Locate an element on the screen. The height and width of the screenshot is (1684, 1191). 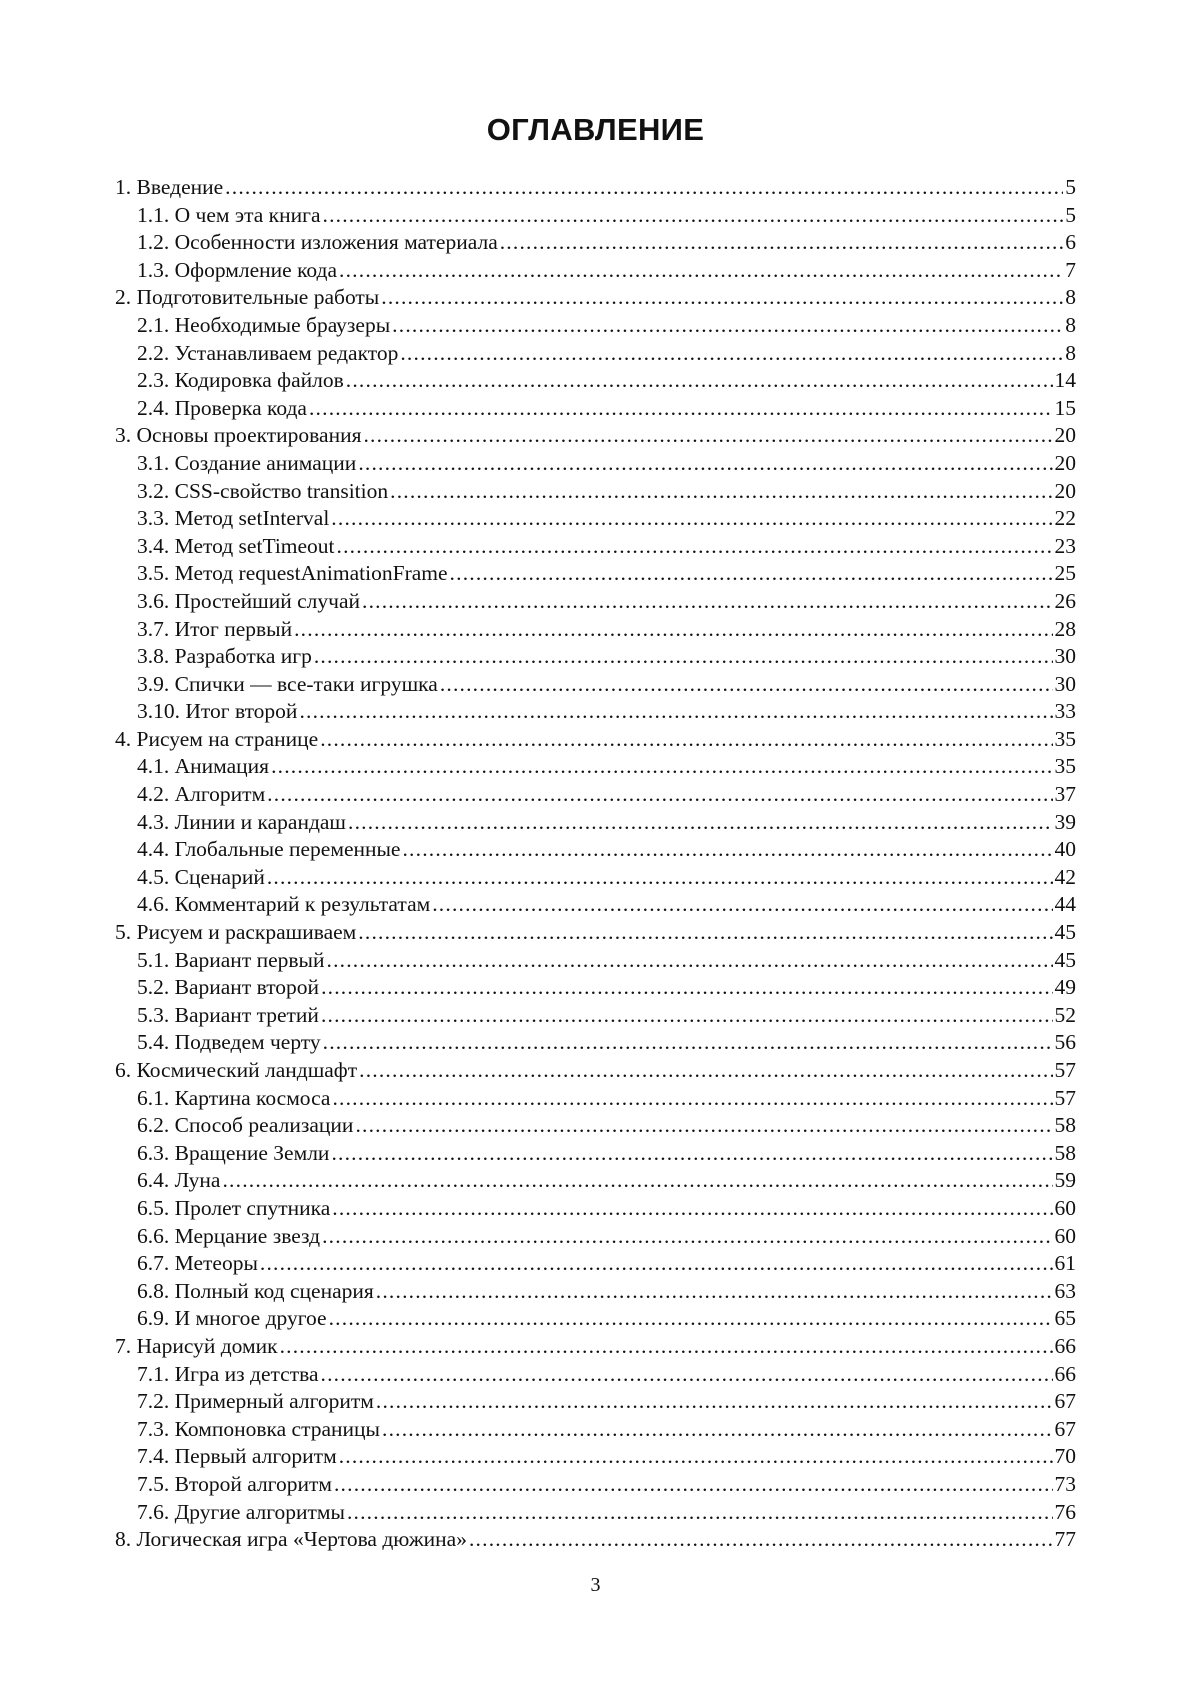
toc-section-entry: 6.4. Луна 59 is located at coordinates (595, 1181).